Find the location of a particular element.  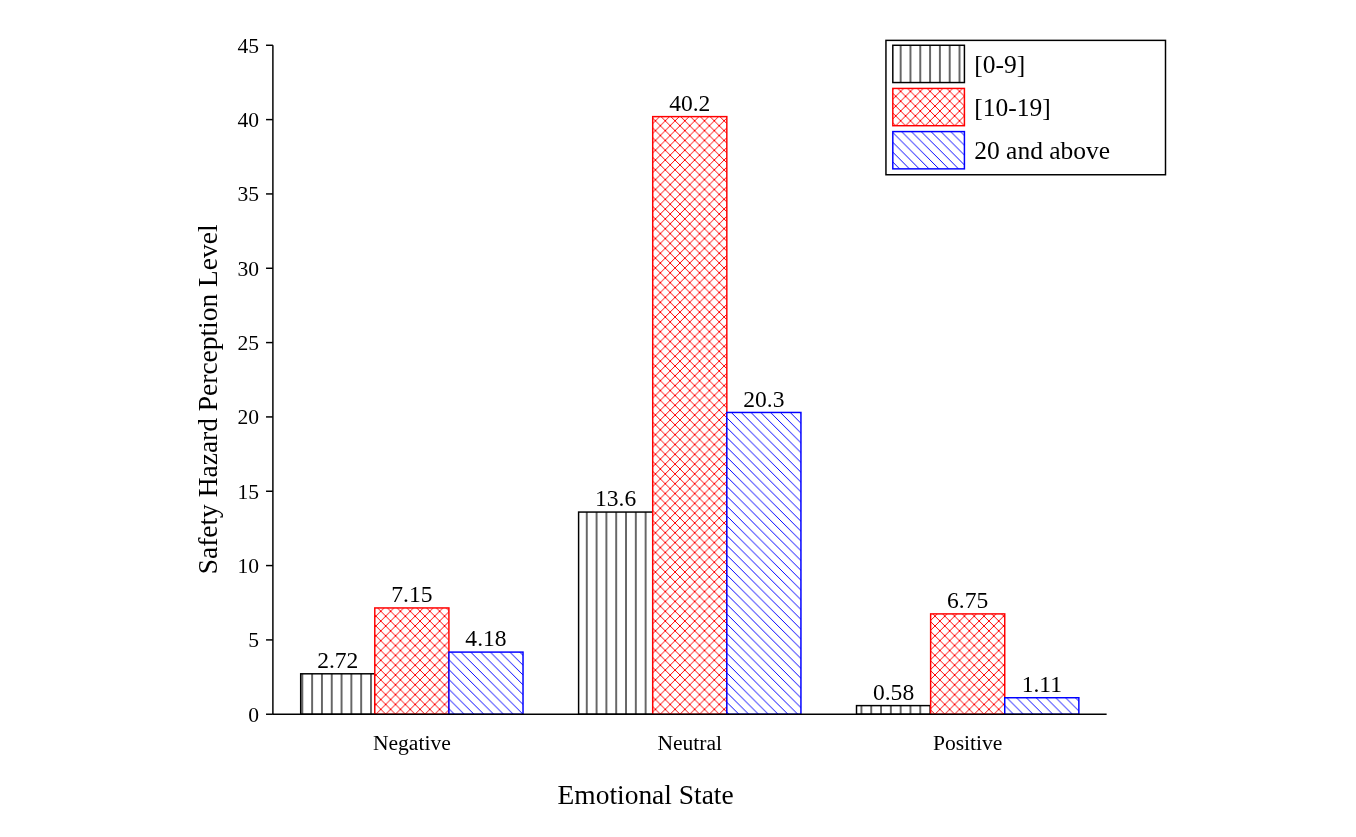

x-tick-label: Neutral is located at coordinates (690, 742).